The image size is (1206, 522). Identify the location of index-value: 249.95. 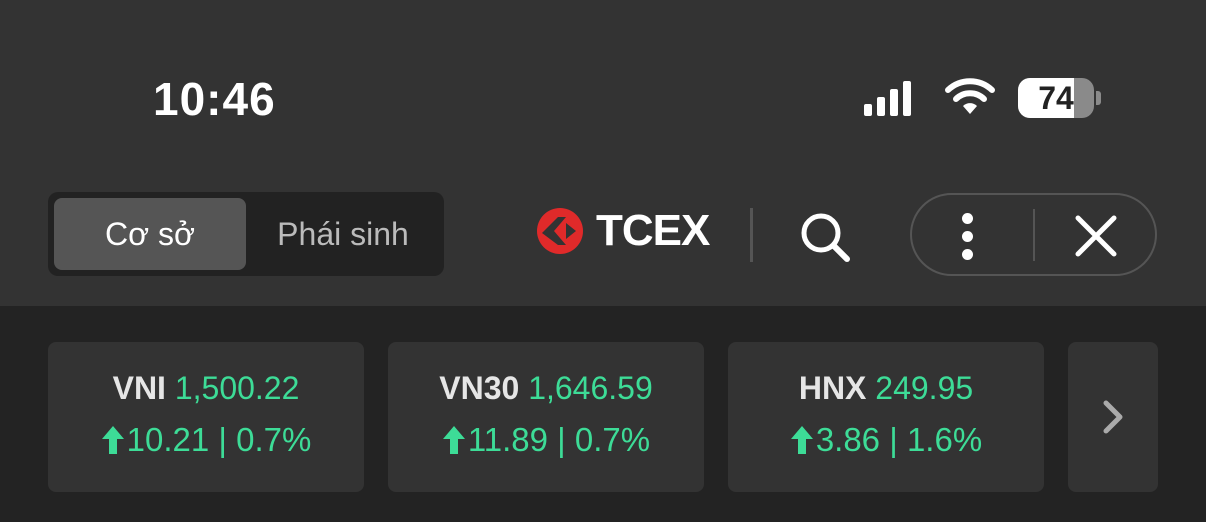
(924, 388).